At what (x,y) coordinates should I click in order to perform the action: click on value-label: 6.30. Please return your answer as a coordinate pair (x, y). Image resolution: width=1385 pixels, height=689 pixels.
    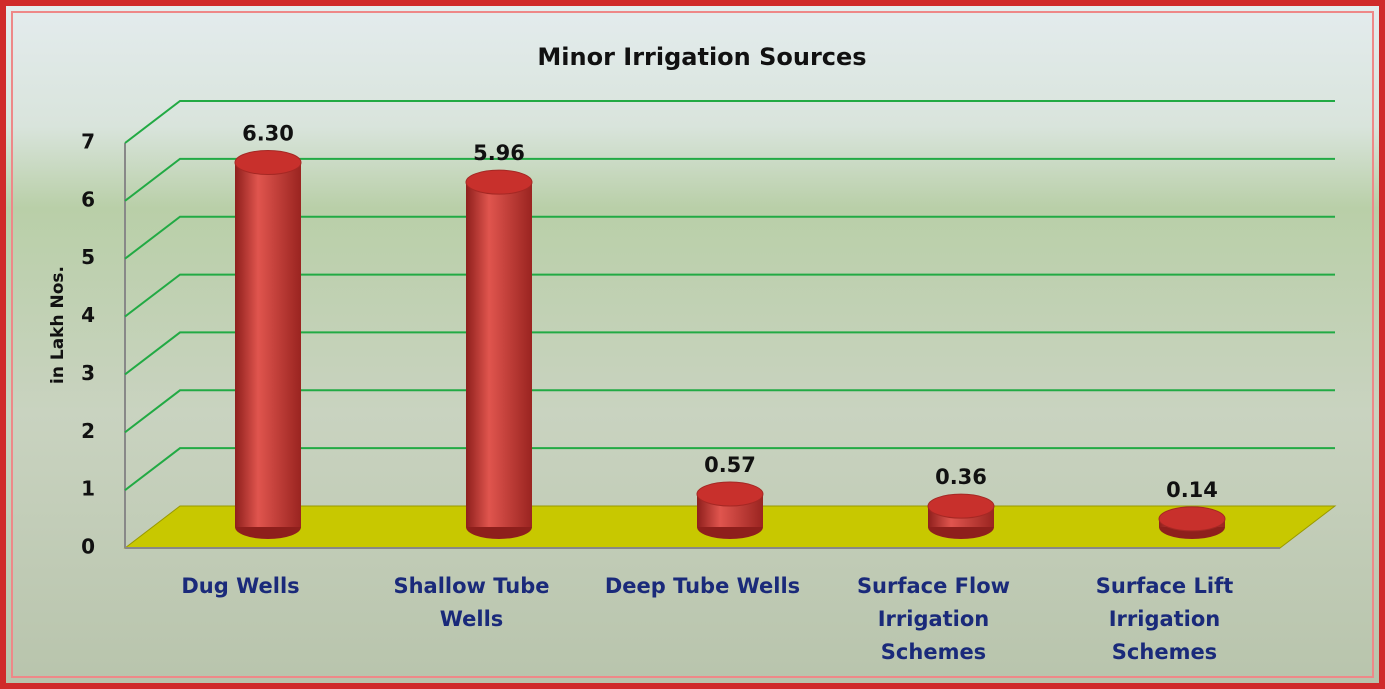
    Looking at the image, I should click on (268, 134).